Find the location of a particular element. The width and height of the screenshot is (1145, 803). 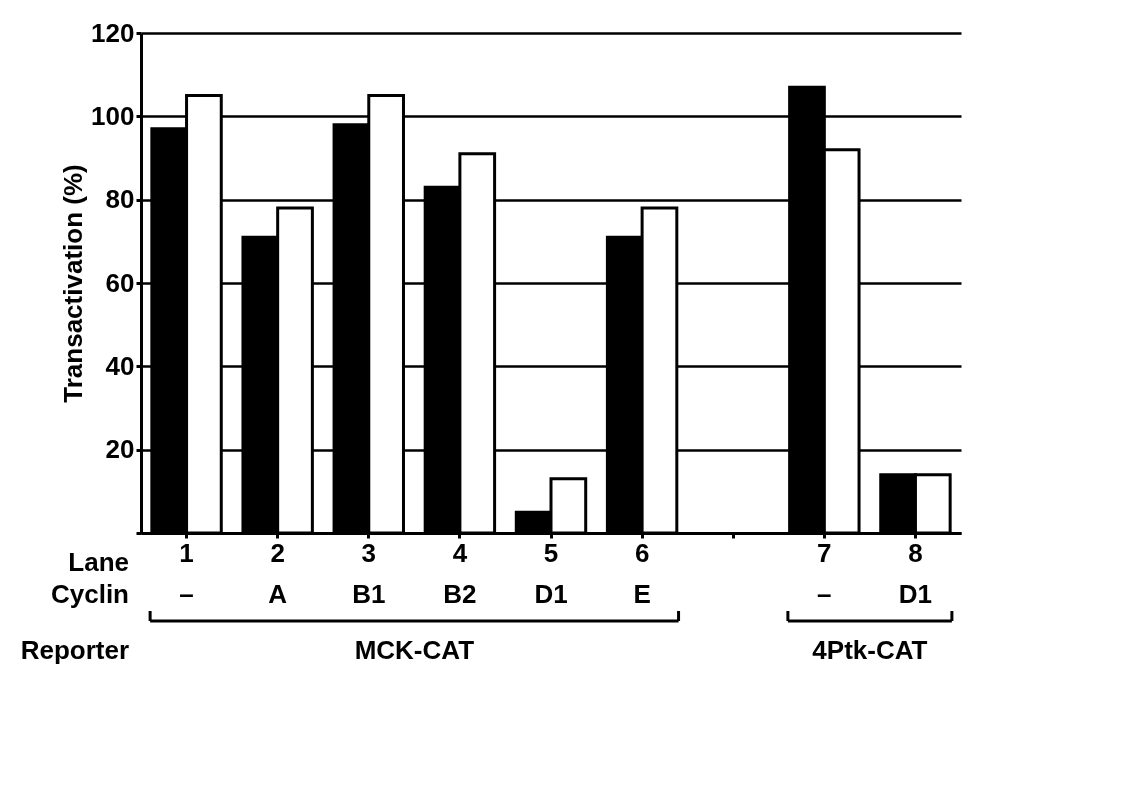

x-tick-label: 4 is located at coordinates (460, 552).